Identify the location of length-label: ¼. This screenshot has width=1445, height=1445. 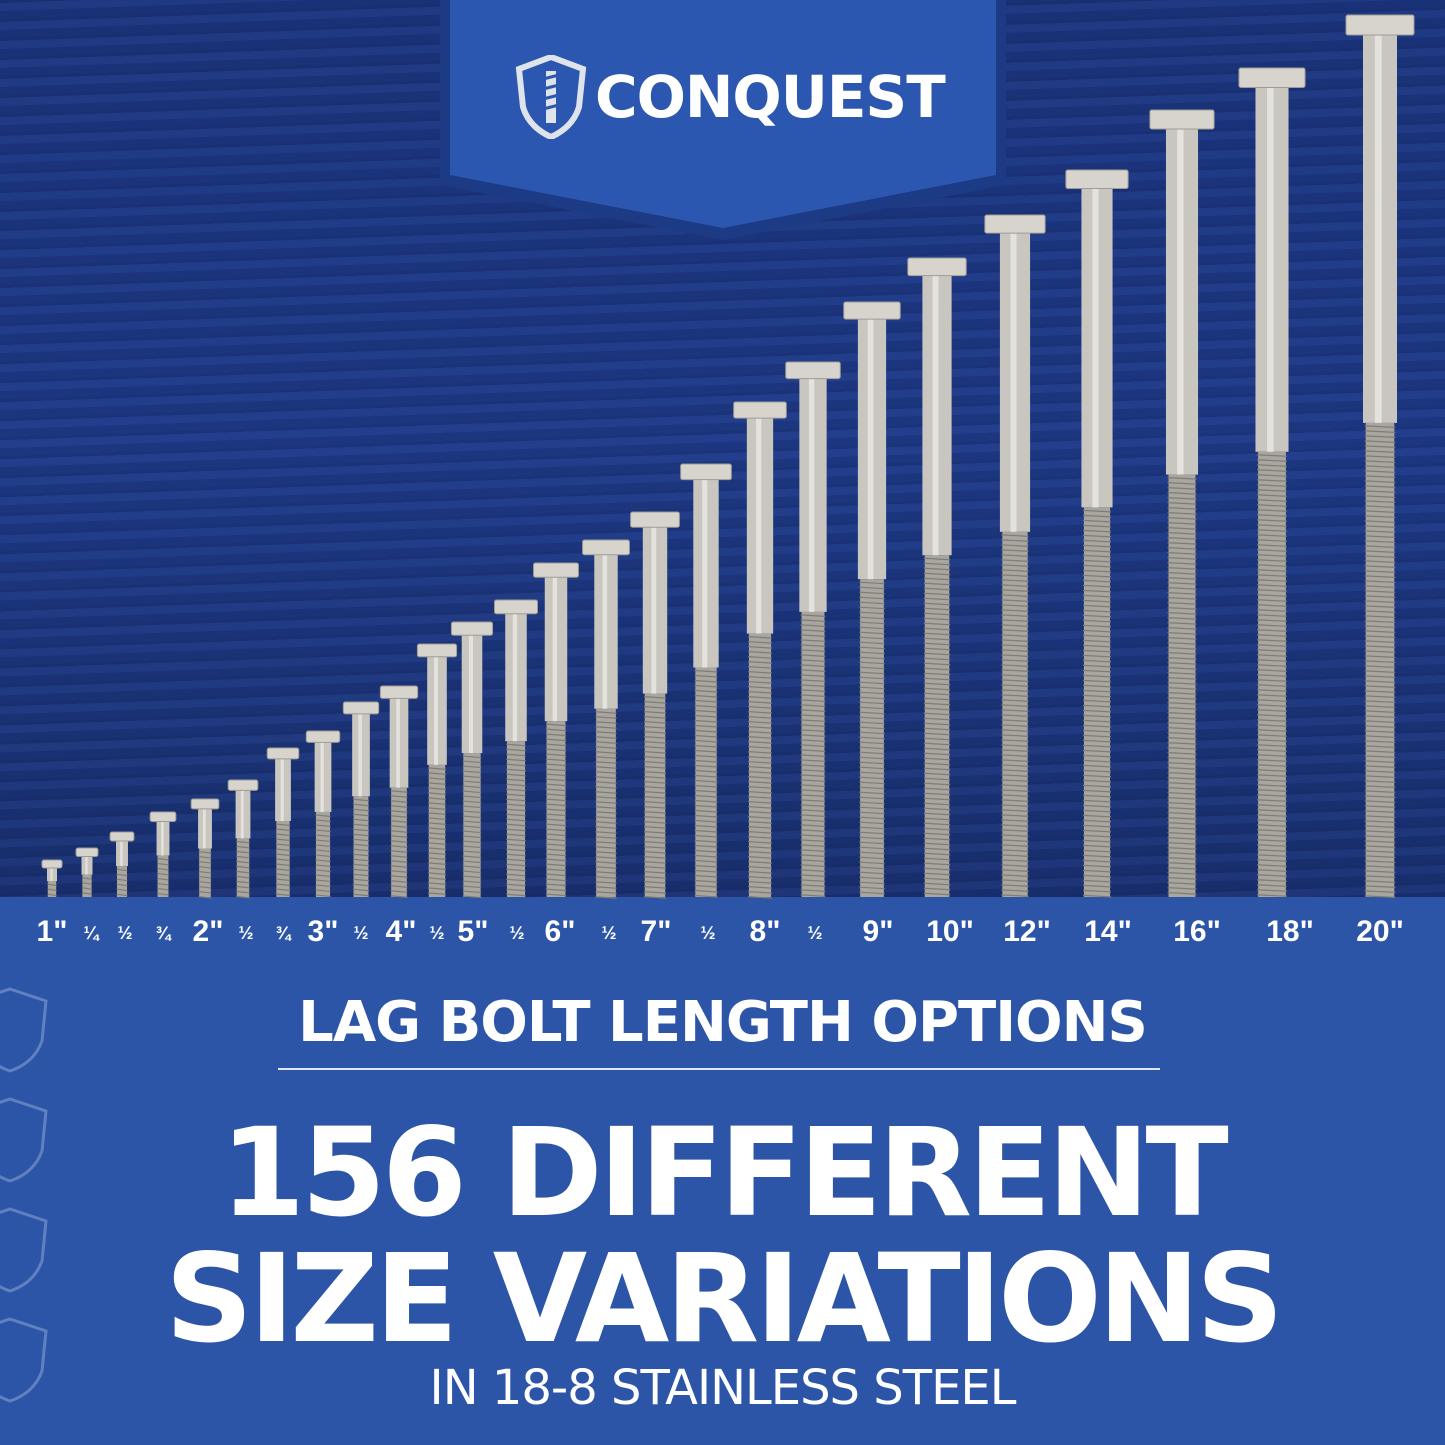
(91, 933).